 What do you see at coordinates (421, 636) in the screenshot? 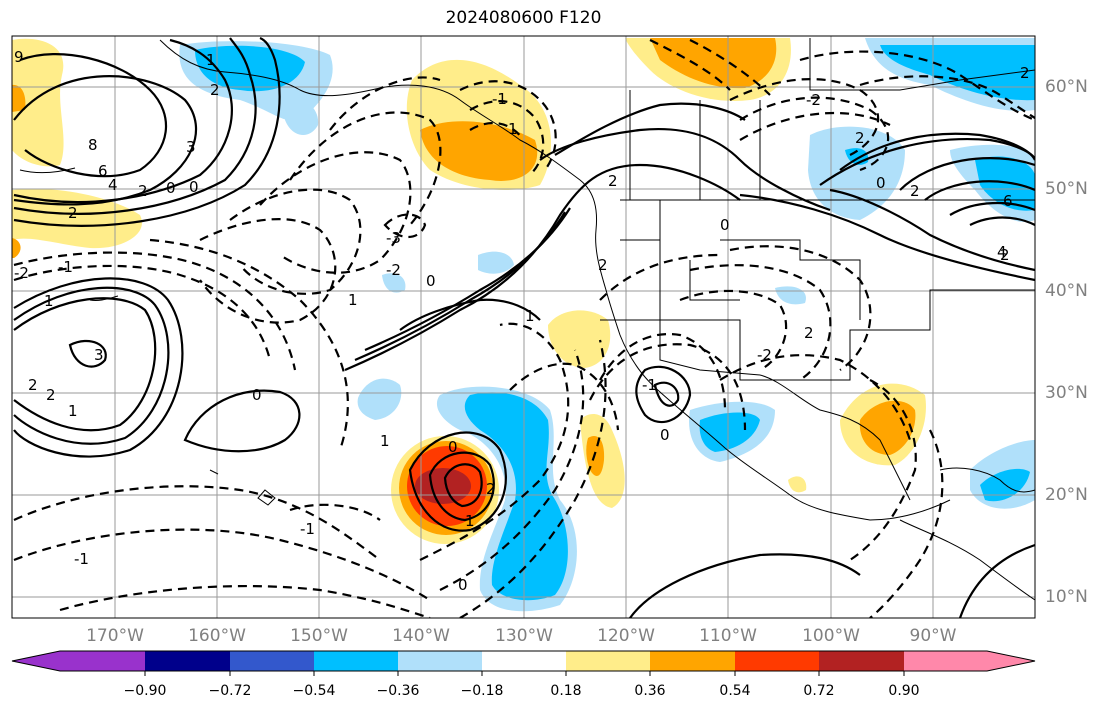
I see `longitude-label: 140°W` at bounding box center [421, 636].